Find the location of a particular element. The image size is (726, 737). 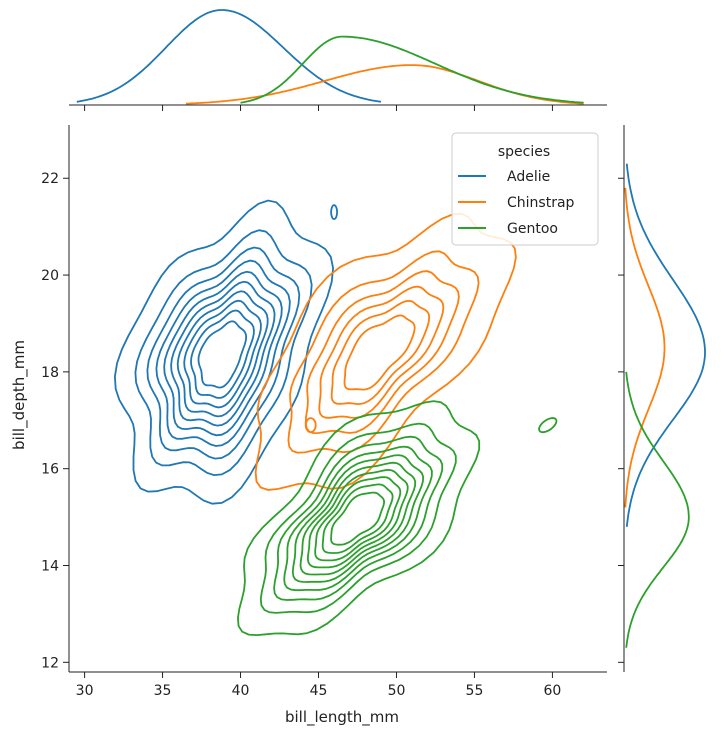

top-marginal-plot is located at coordinates (338, 60).